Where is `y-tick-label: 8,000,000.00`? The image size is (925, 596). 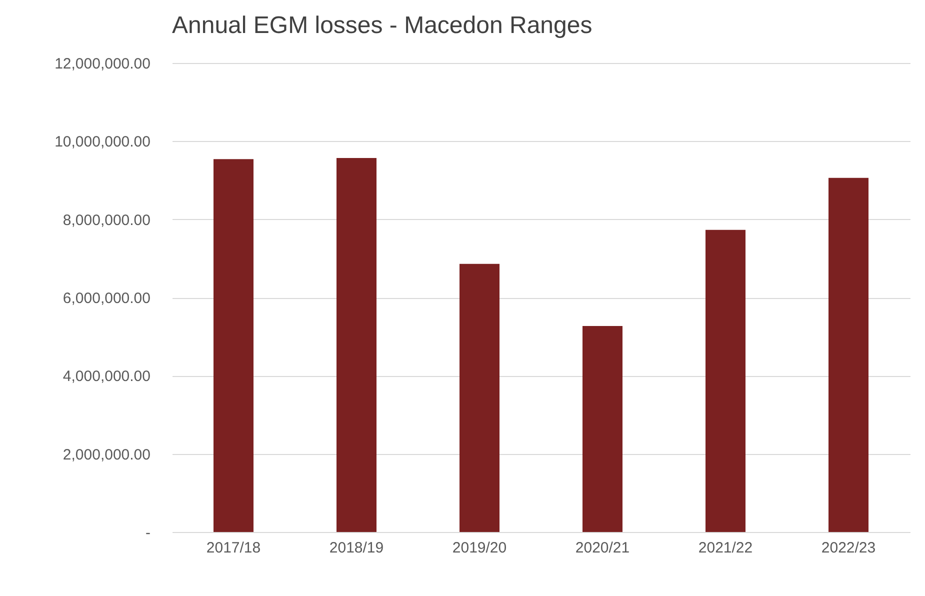 y-tick-label: 8,000,000.00 is located at coordinates (106, 220).